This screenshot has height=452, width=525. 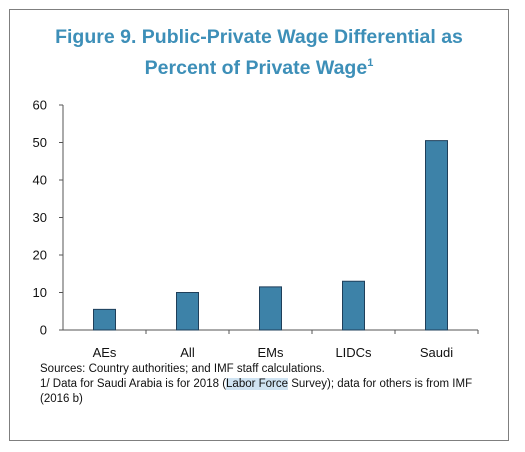 I want to click on x-tick-label: Saudi, so click(x=436, y=352).